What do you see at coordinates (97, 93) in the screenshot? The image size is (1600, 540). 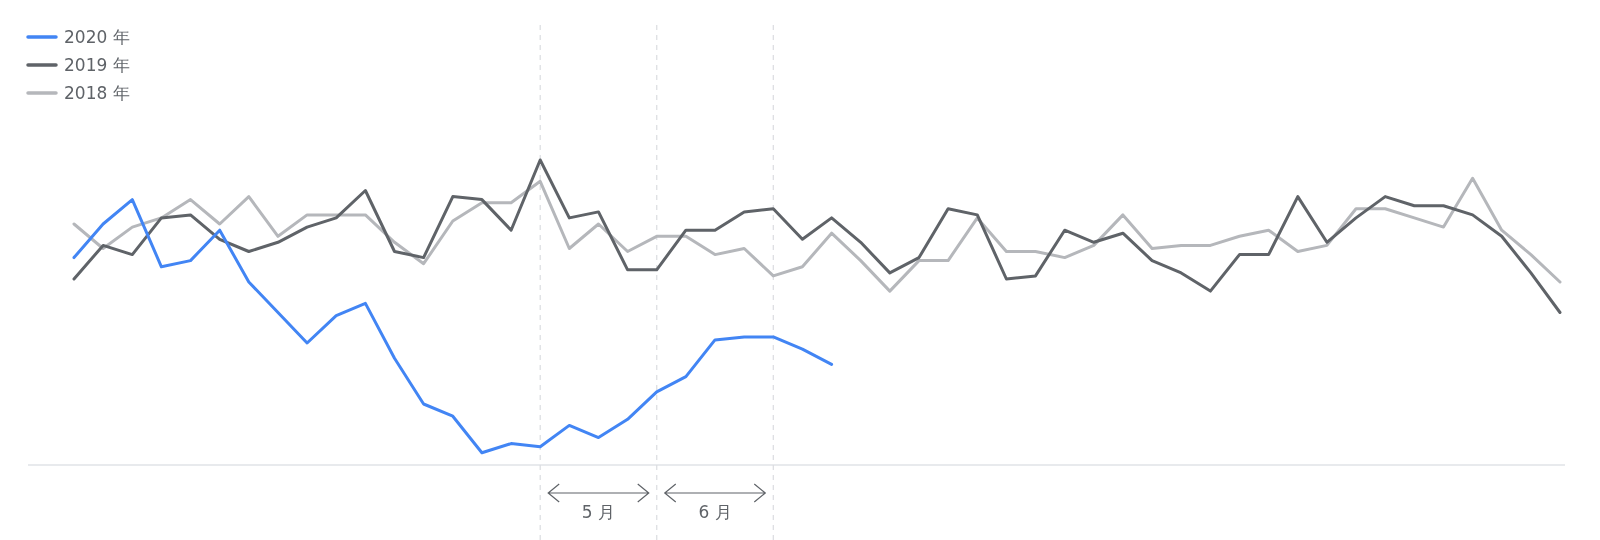 I see `legend-label: 2018 年` at bounding box center [97, 93].